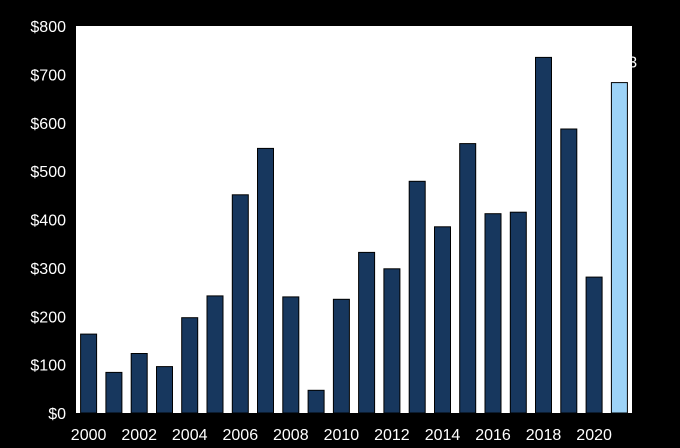 The image size is (680, 448). Describe the element at coordinates (468, 278) in the screenshot. I see `bar-2015` at that location.